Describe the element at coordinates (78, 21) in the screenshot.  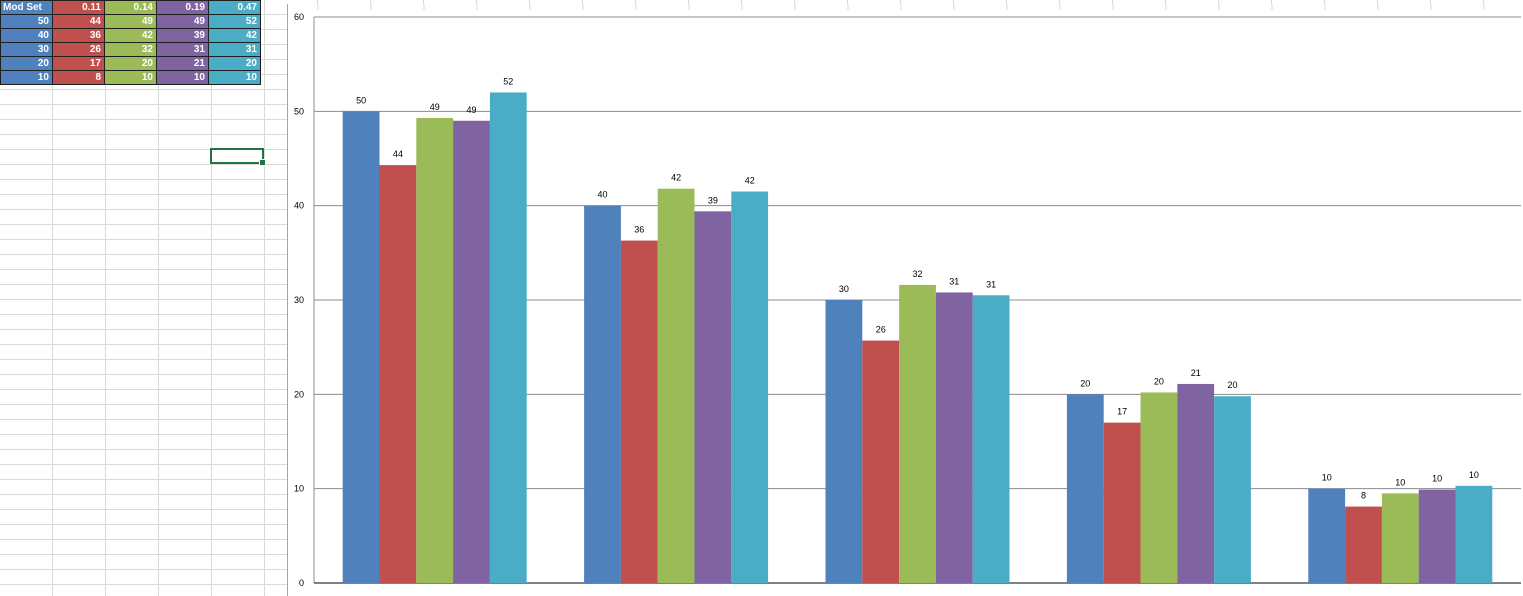
I see `table-cell: 44` at that location.